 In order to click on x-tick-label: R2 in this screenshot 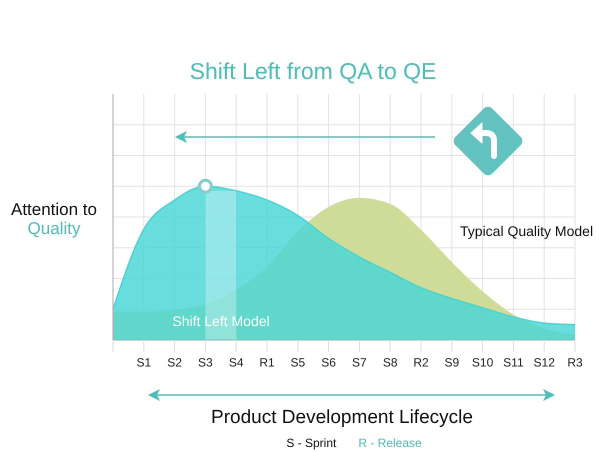, I will do `click(421, 363)`.